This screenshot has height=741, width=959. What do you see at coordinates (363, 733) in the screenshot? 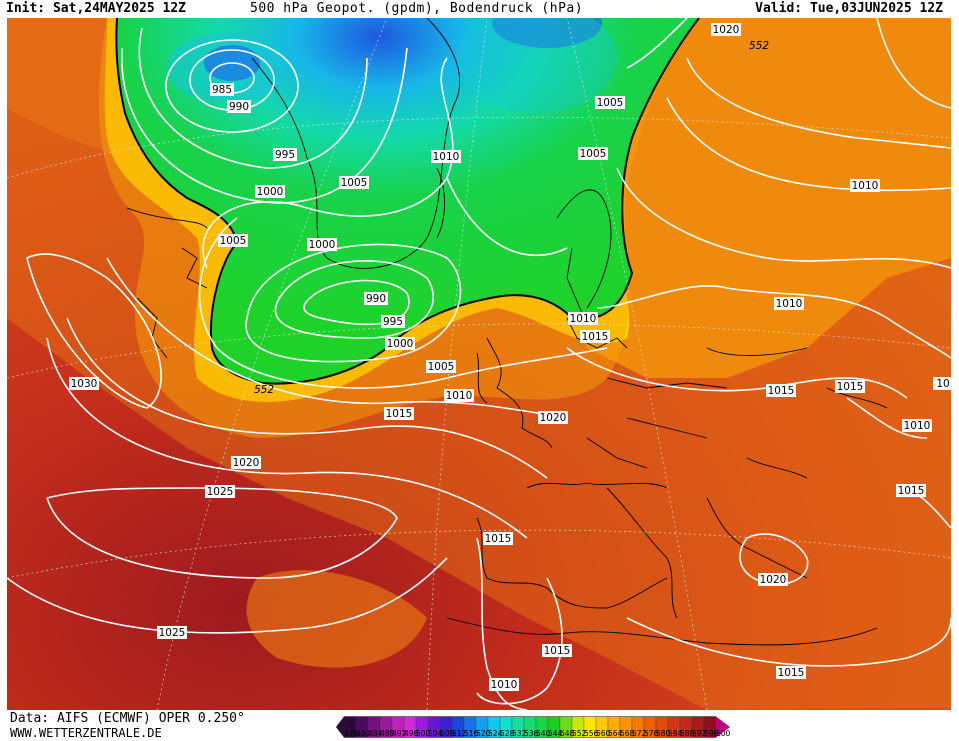
I see `color-scale-label: 480` at bounding box center [363, 733].